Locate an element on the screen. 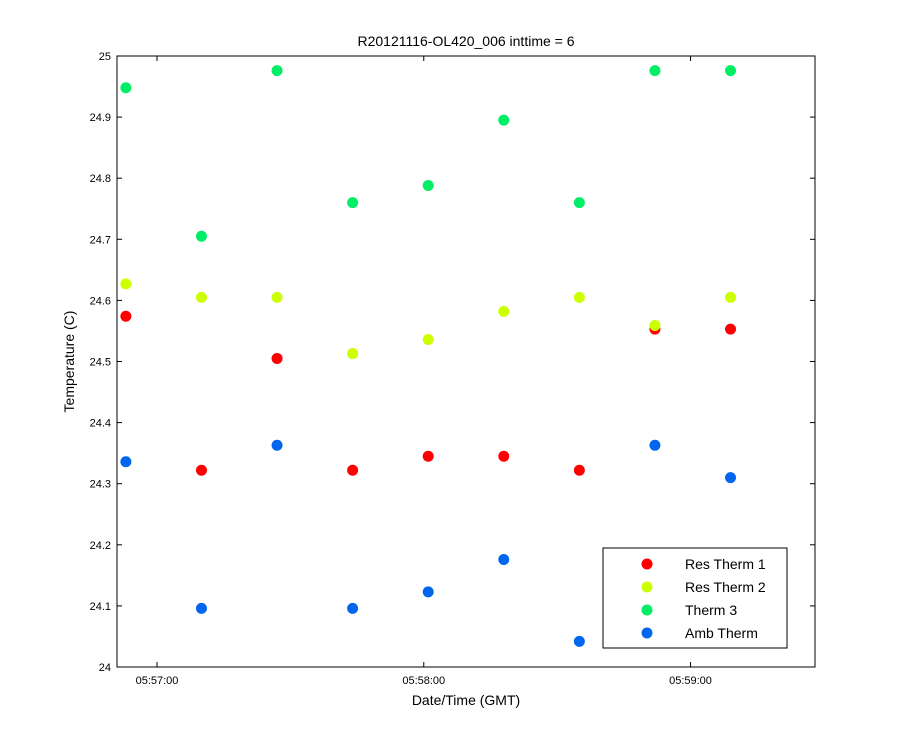 This screenshot has width=900, height=750. y-tick-label: 24.4 is located at coordinates (100, 424).